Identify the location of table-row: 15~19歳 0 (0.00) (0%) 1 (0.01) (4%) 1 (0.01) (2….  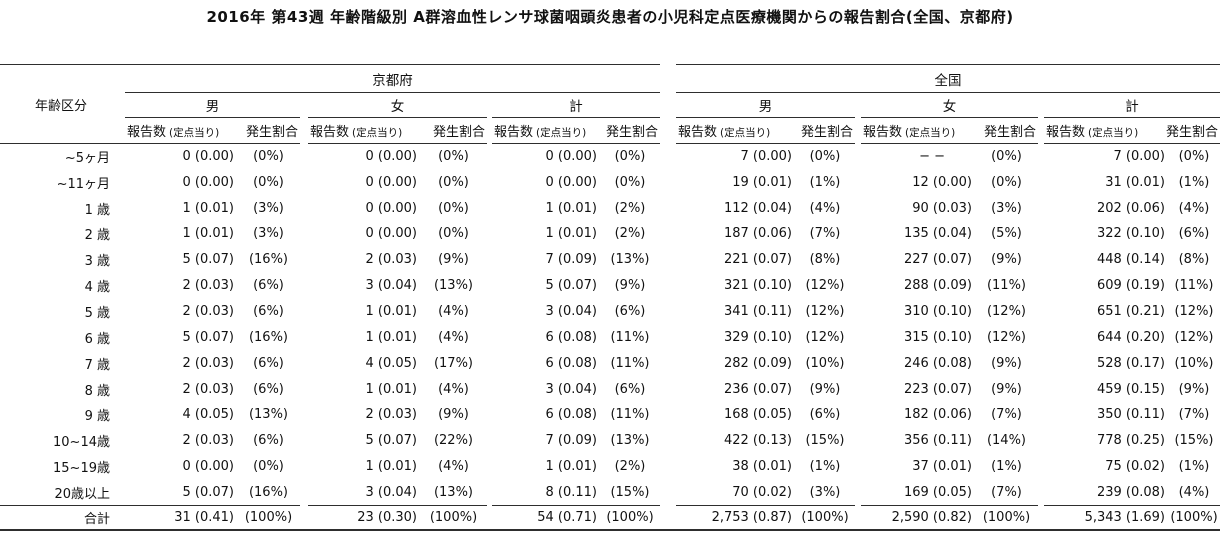
(610, 467).